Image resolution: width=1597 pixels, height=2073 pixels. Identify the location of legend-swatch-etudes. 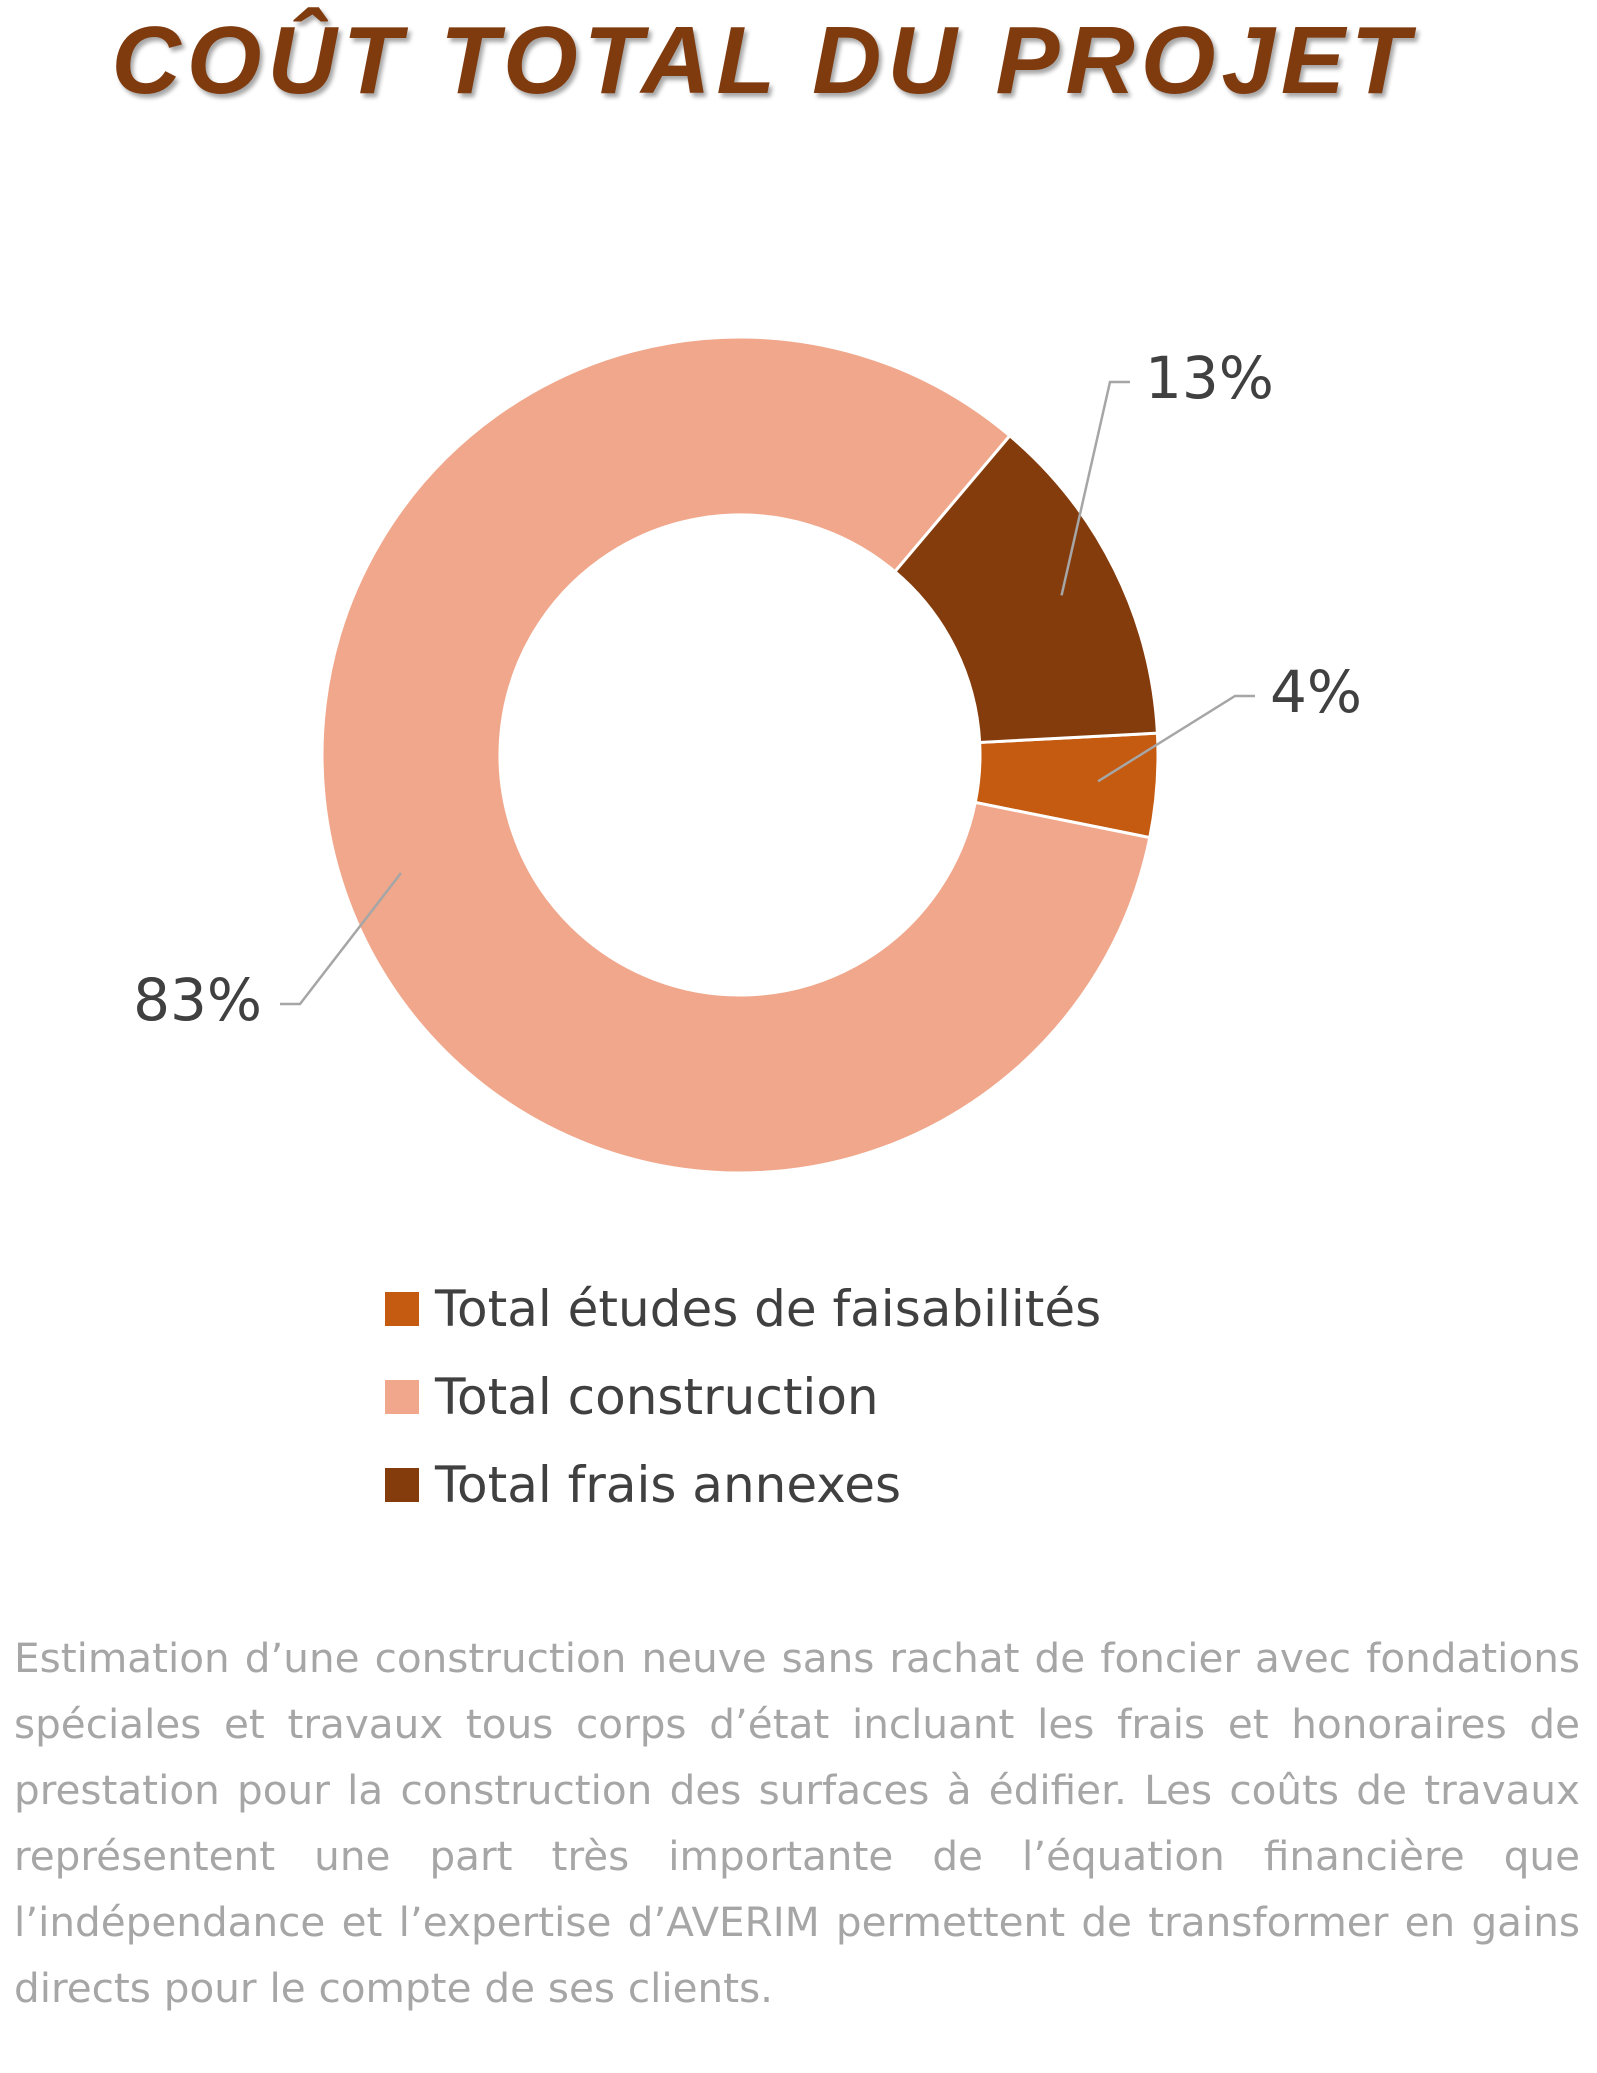
(402, 1309).